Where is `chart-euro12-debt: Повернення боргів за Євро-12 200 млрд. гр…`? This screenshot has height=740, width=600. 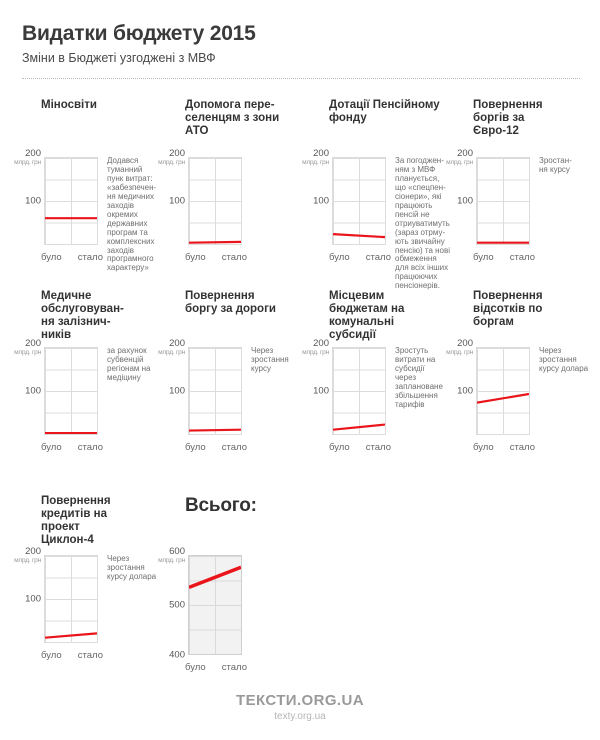 chart-euro12-debt: Повернення боргів за Євро-12 200 млрд. гр… is located at coordinates (522, 184).